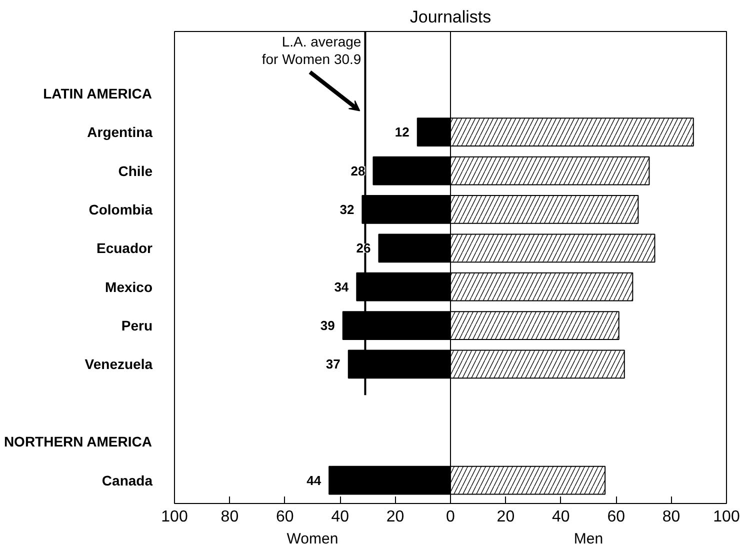 This screenshot has height=556, width=747. What do you see at coordinates (78, 442) in the screenshot?
I see `y-tick-label: NORTHERN AMERICA` at bounding box center [78, 442].